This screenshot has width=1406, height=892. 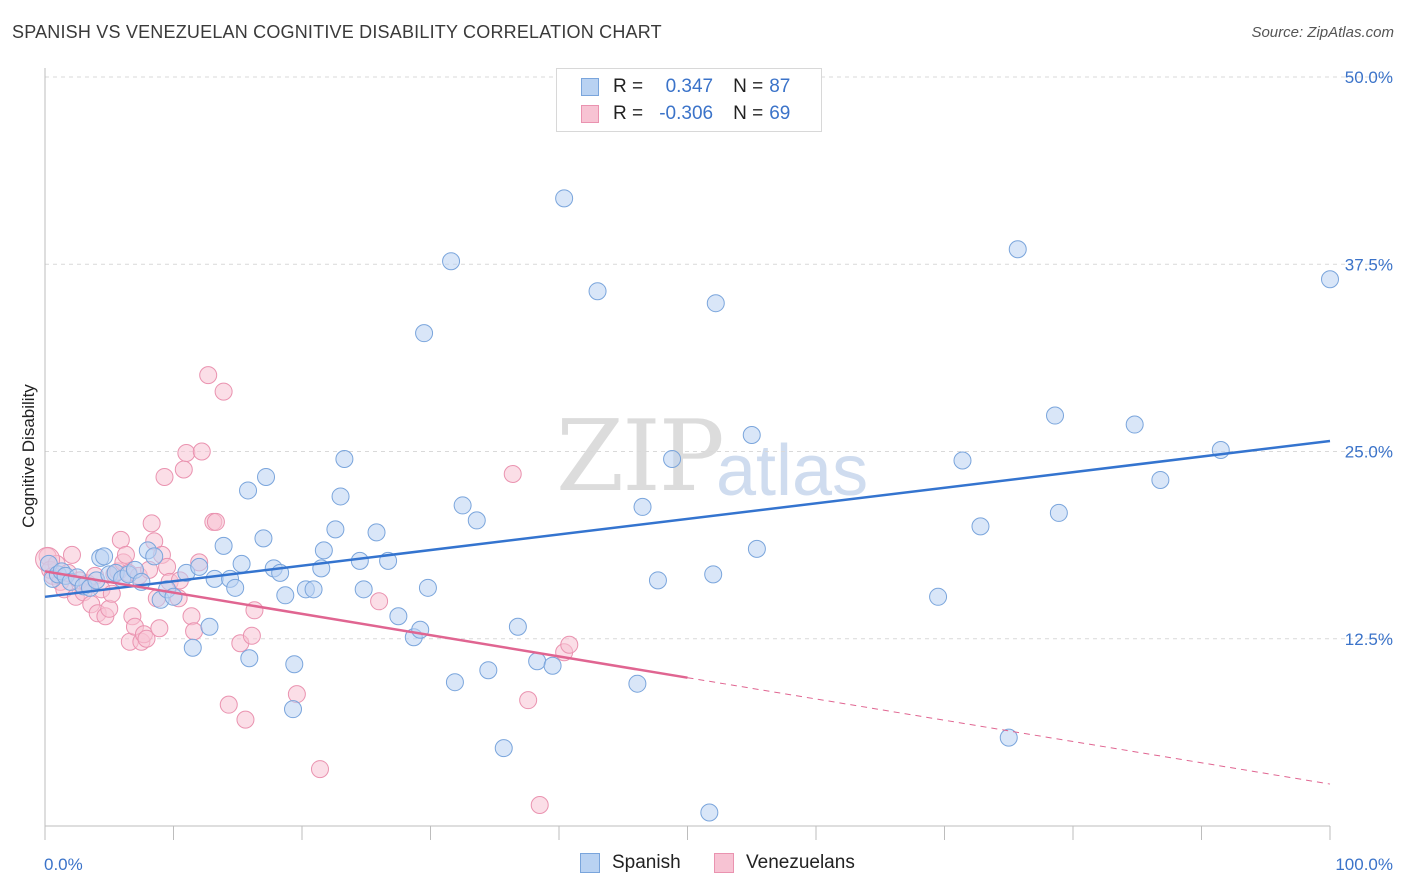 I want to click on x-tick-label: 0.0%, so click(x=63, y=864).